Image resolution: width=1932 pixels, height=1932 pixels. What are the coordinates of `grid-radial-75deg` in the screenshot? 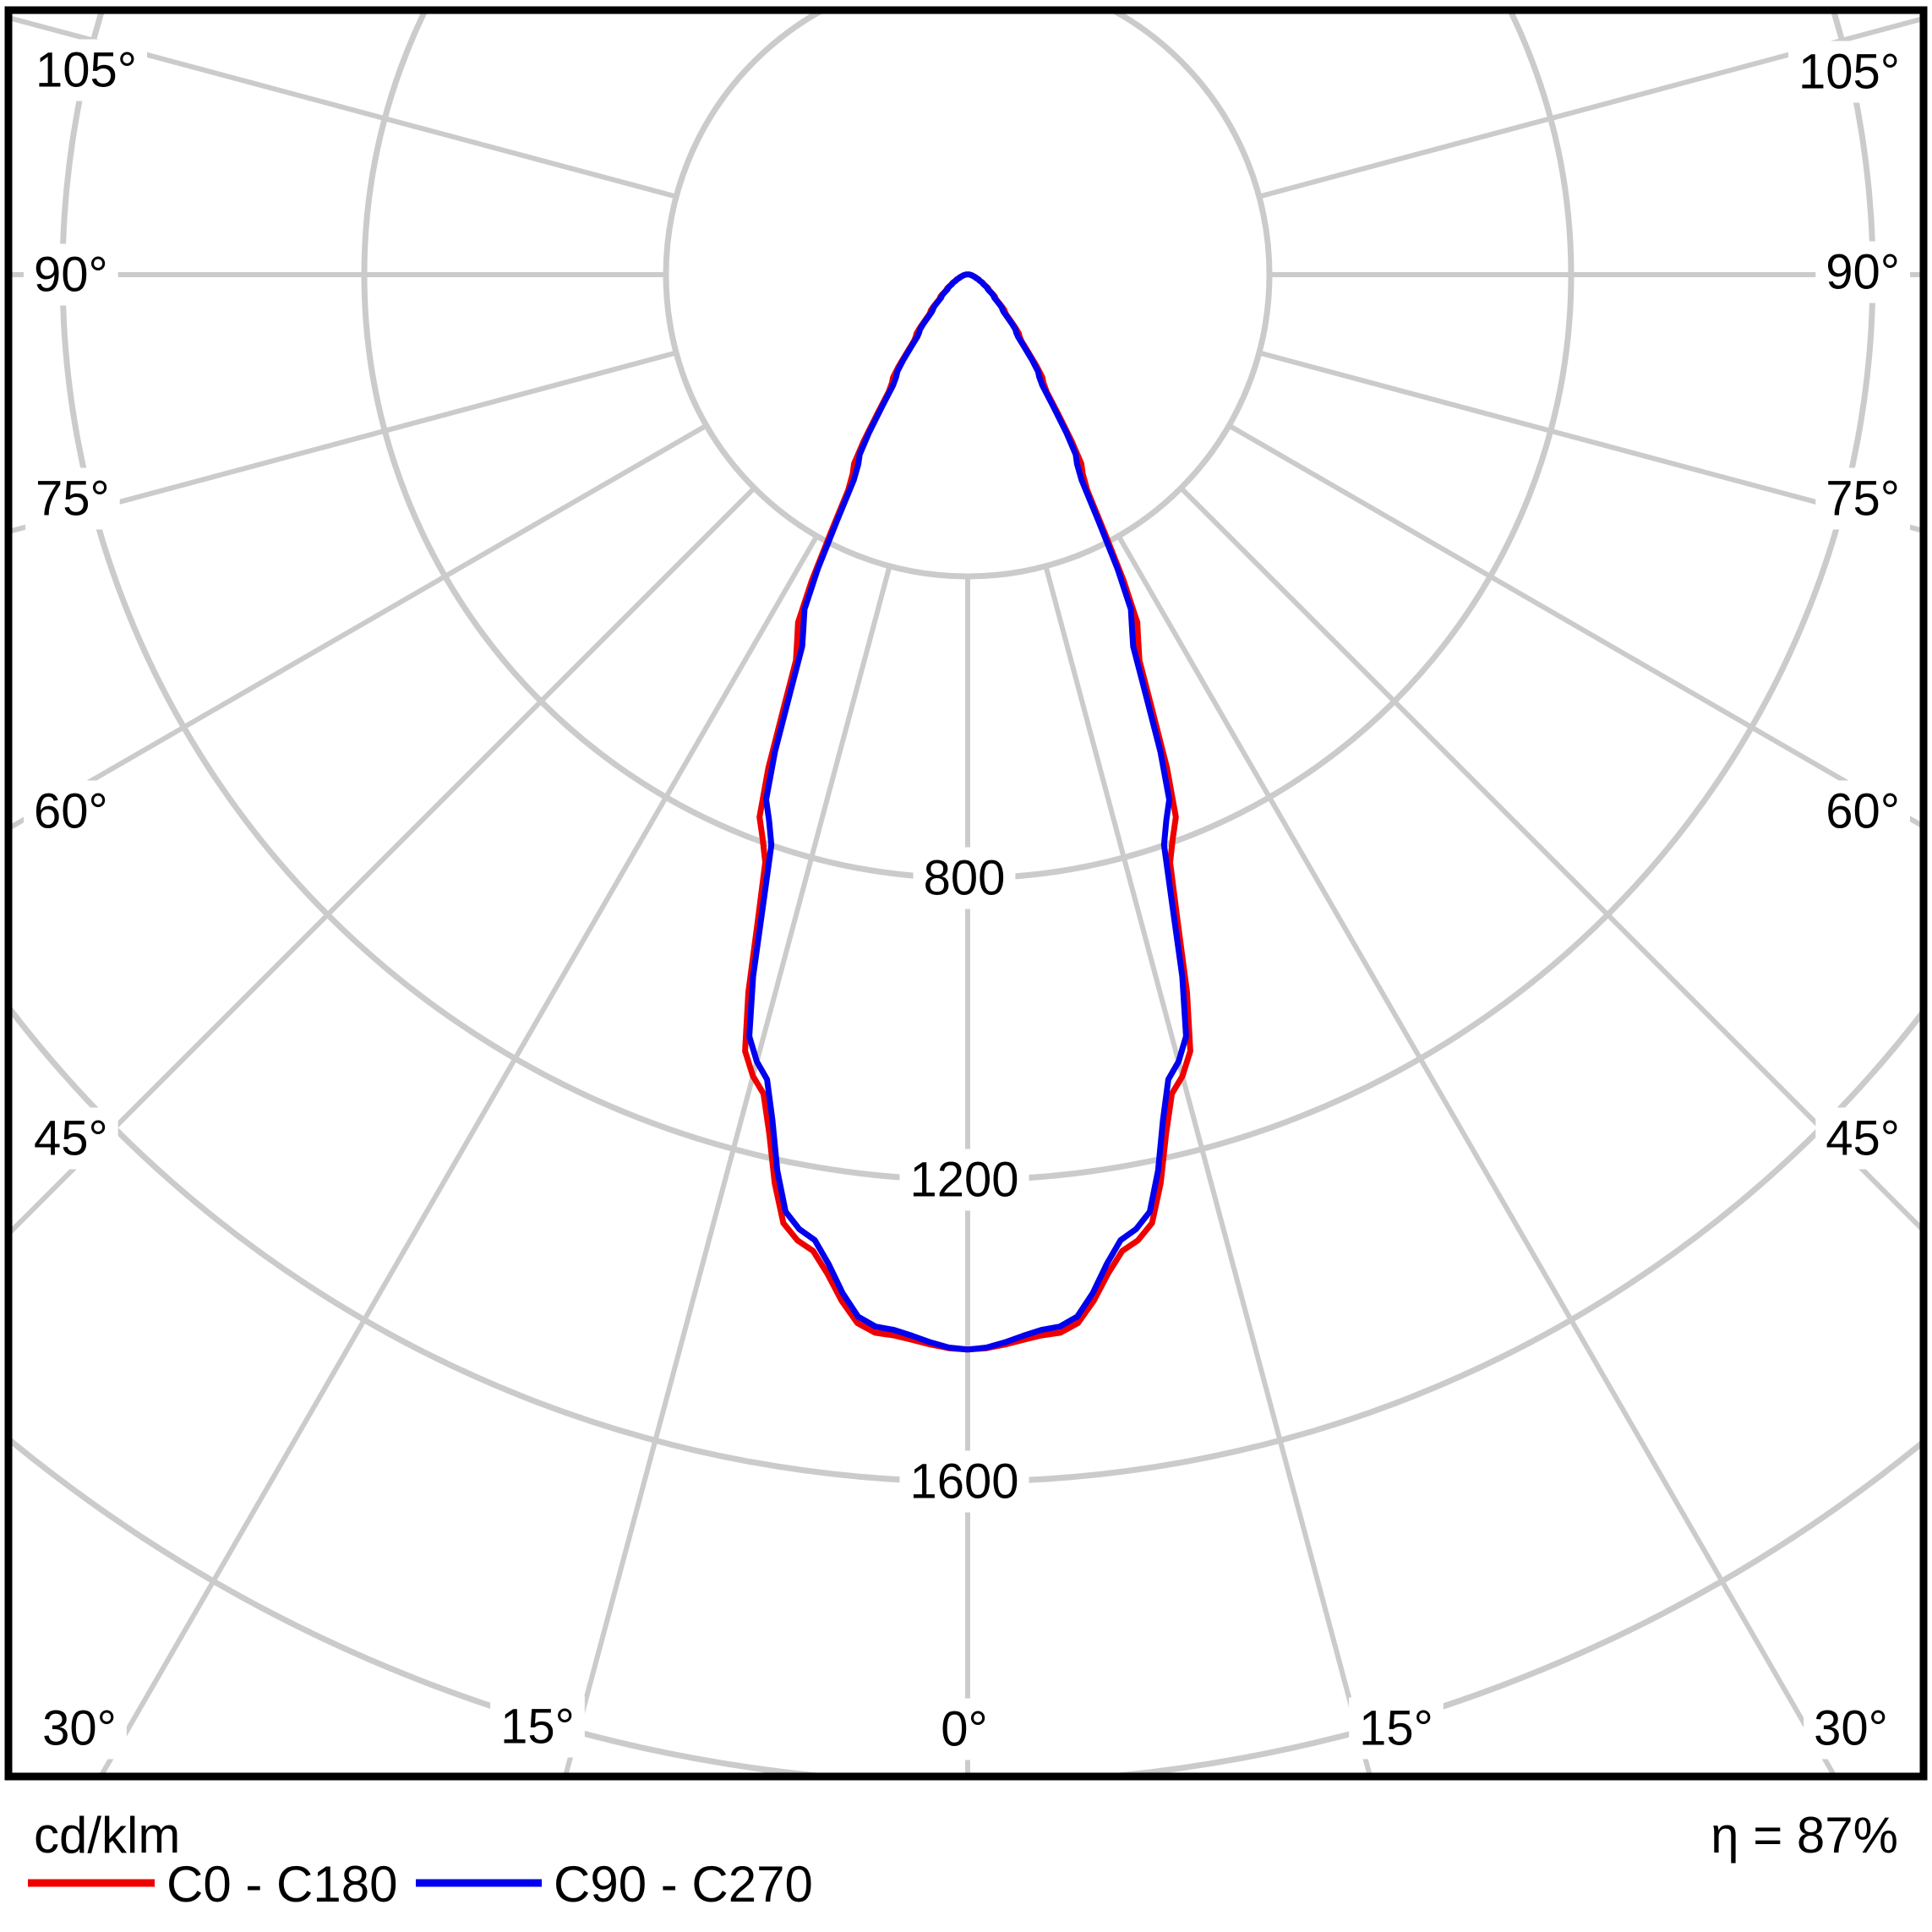 It's located at (1589, 441).